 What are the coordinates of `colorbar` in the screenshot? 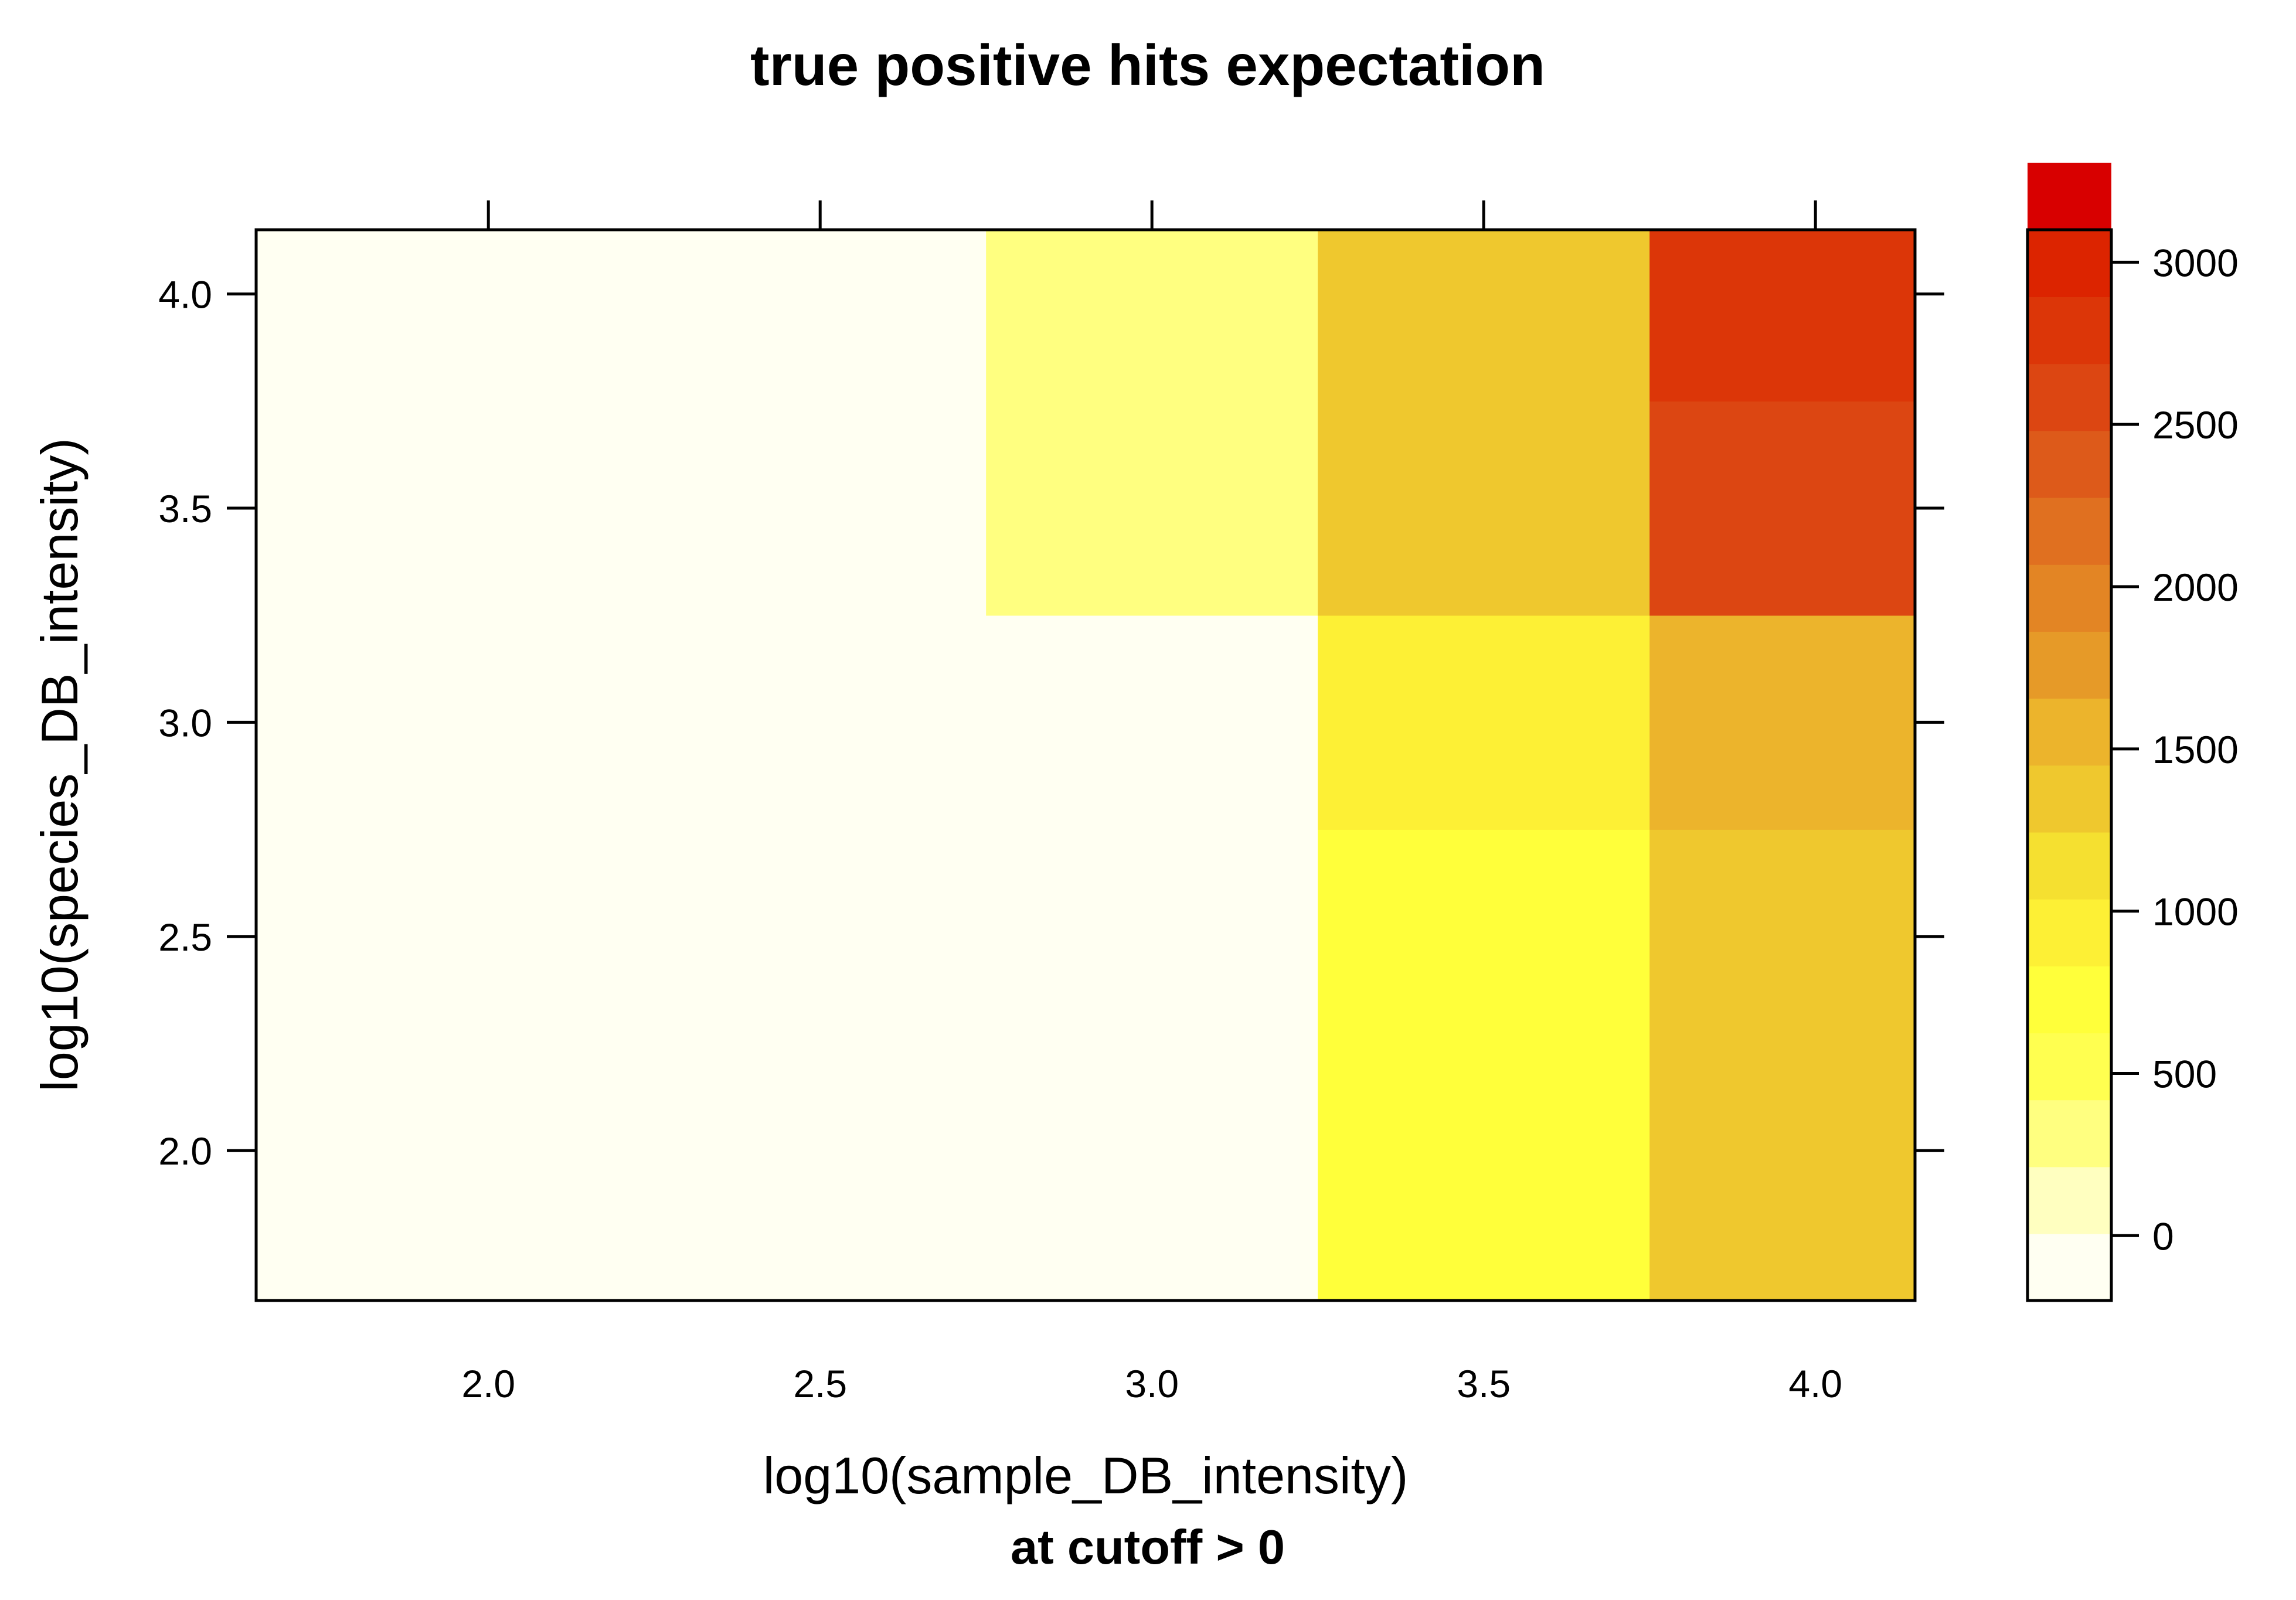 It's located at (2069, 732).